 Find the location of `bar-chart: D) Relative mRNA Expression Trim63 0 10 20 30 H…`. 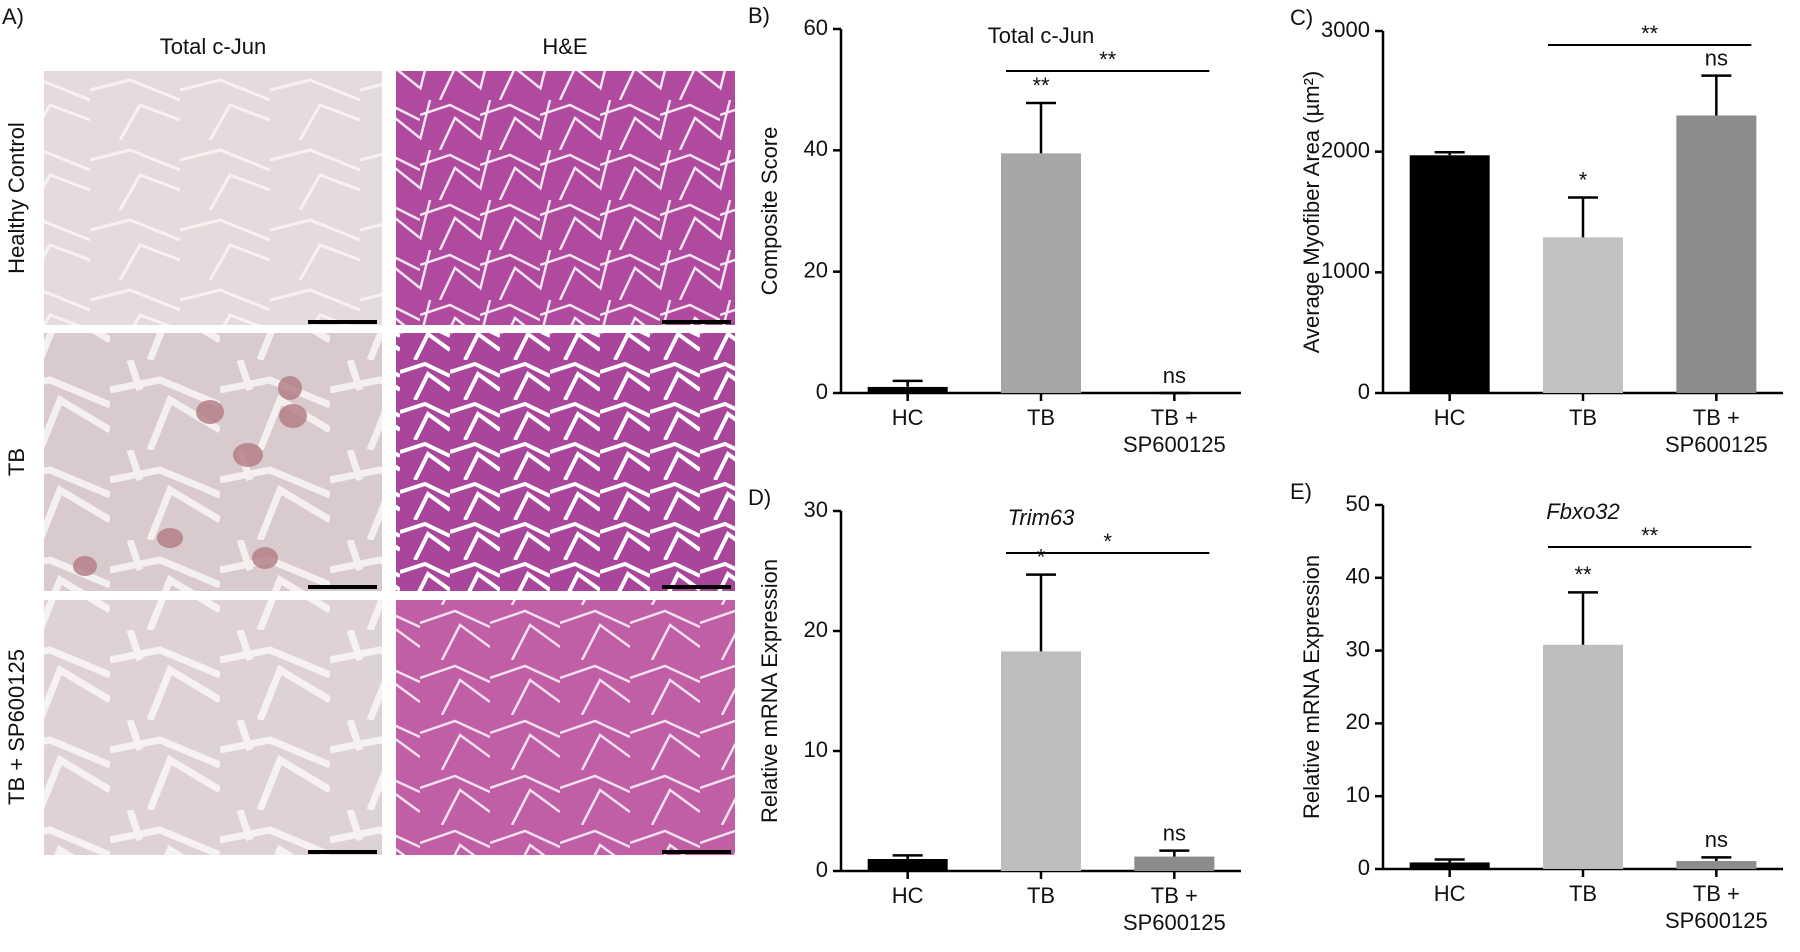

bar-chart: D) Relative mRNA Expression Trim63 0 10 20 30 H… is located at coordinates (994, 710).